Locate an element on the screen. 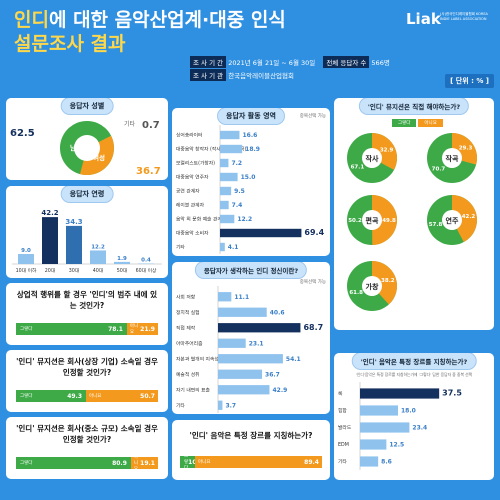  pie-no-value: 32.9 is located at coordinates (387, 150).